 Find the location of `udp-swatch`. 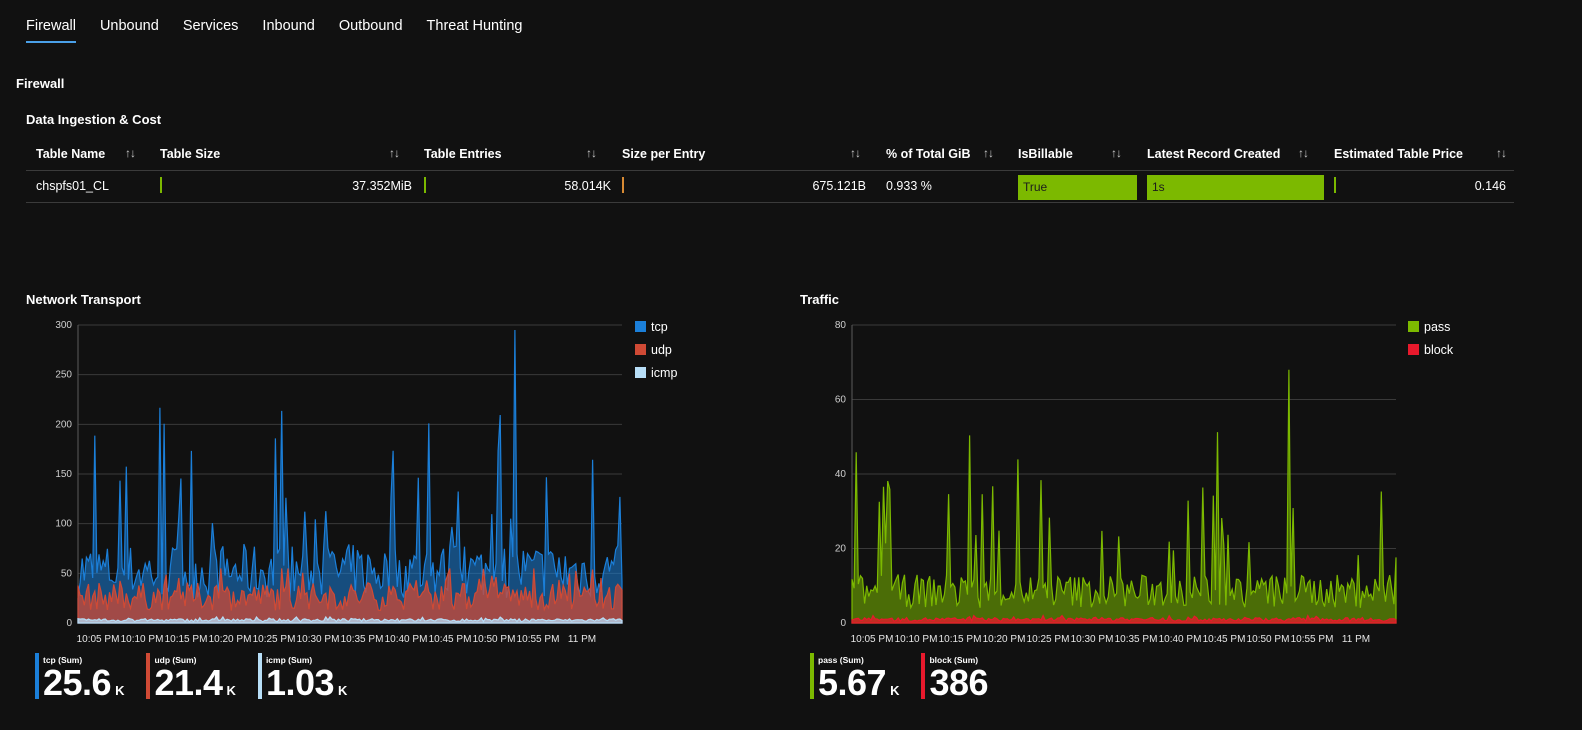

udp-swatch is located at coordinates (640, 349).